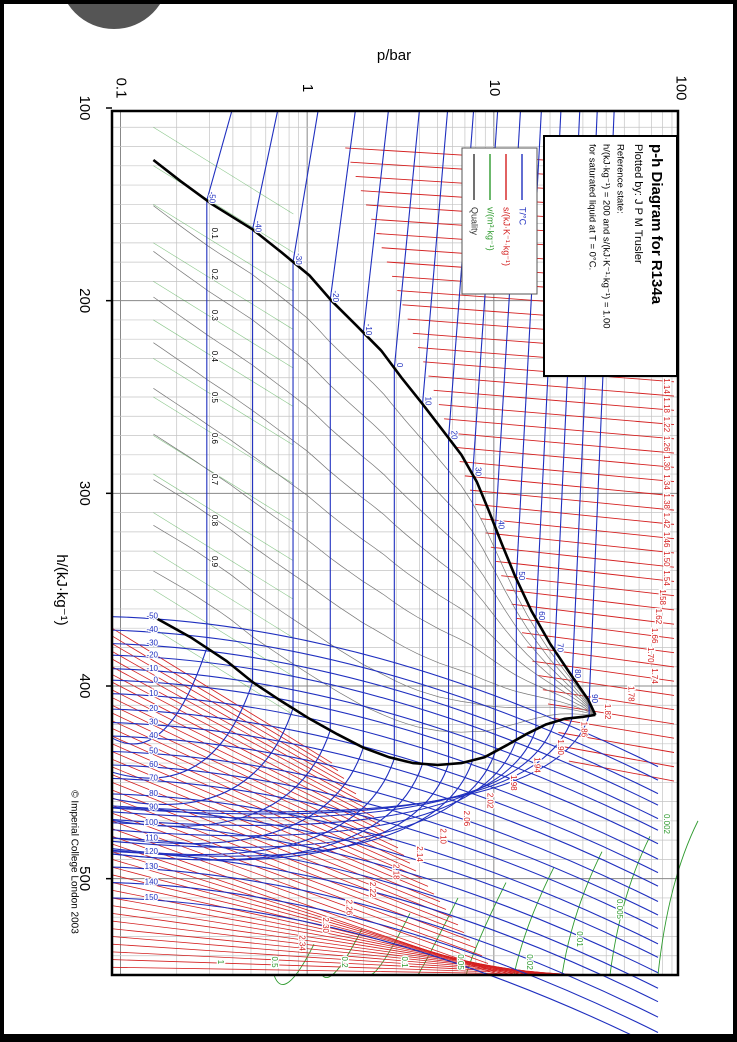 The height and width of the screenshot is (1042, 737). What do you see at coordinates (109, 493) in the screenshot?
I see `axis-ticks` at bounding box center [109, 493].